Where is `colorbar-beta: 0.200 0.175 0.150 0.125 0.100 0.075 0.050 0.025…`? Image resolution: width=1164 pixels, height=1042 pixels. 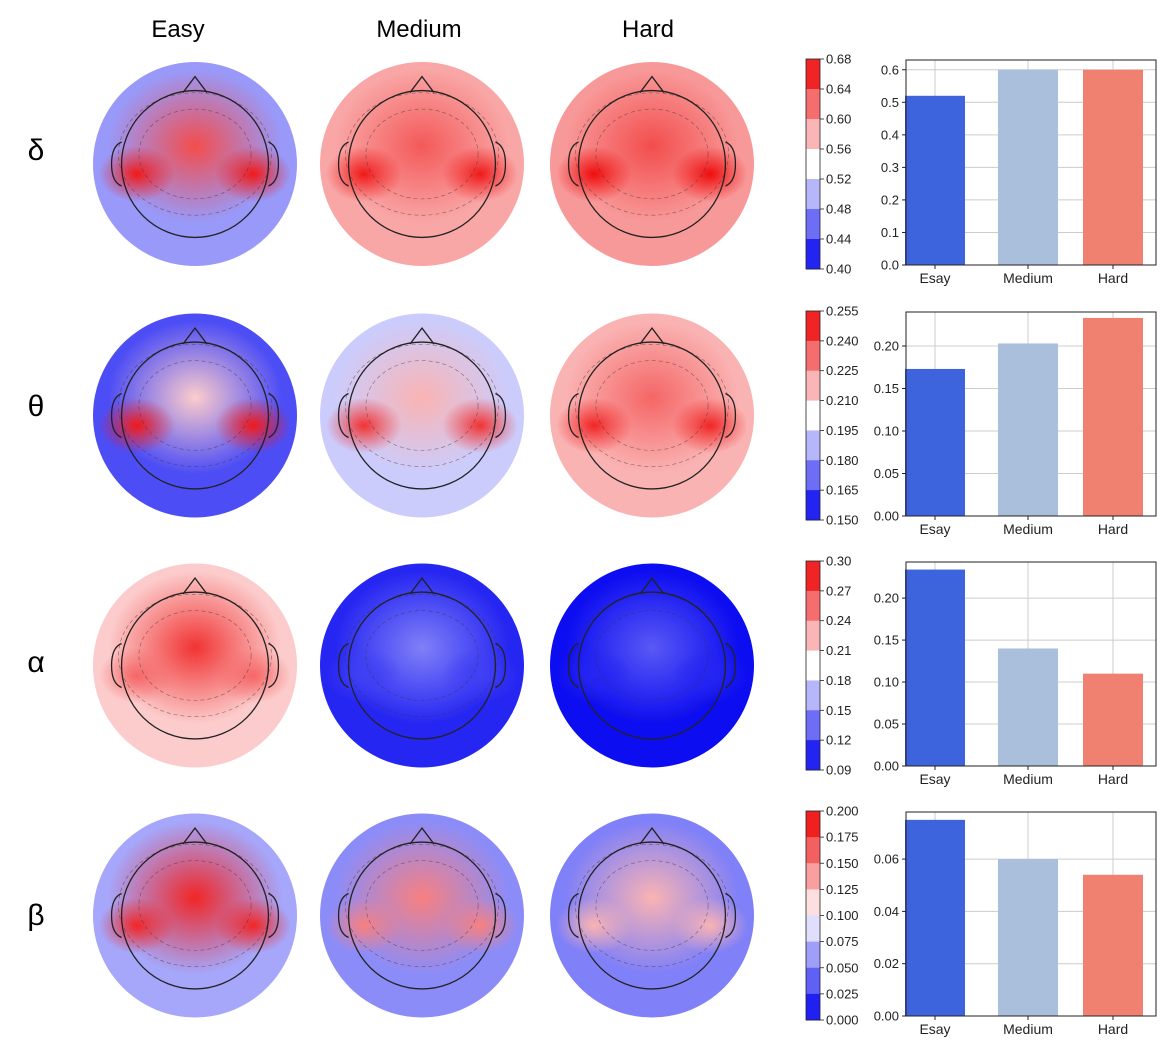 colorbar-beta: 0.200 0.175 0.150 0.125 0.100 0.075 0.050 0.025… is located at coordinates (832, 916).